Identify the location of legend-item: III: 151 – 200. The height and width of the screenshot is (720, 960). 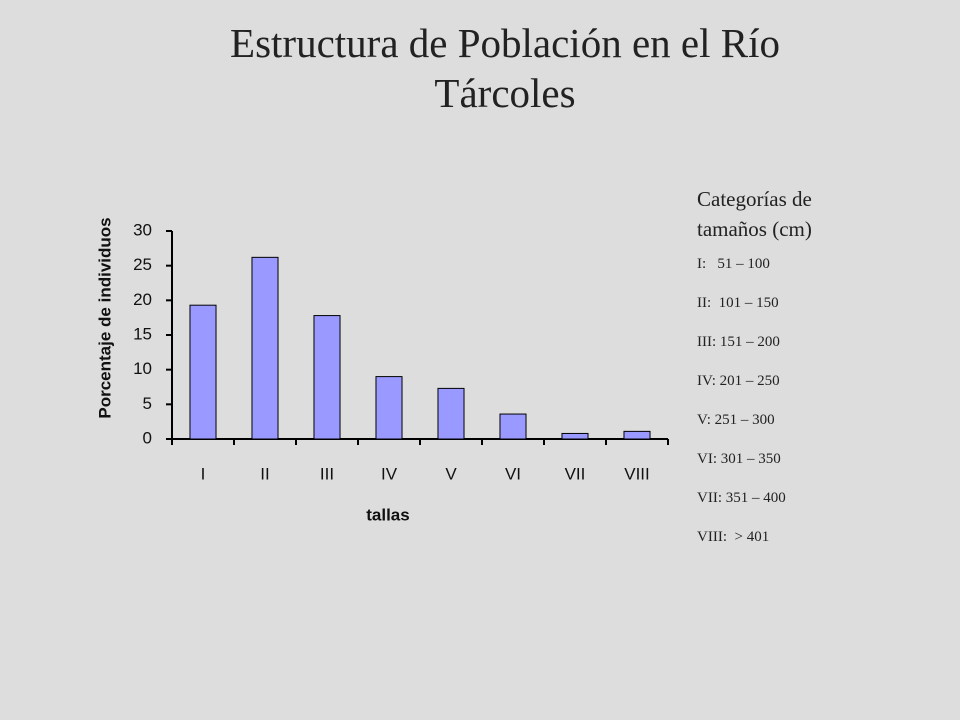
(738, 342).